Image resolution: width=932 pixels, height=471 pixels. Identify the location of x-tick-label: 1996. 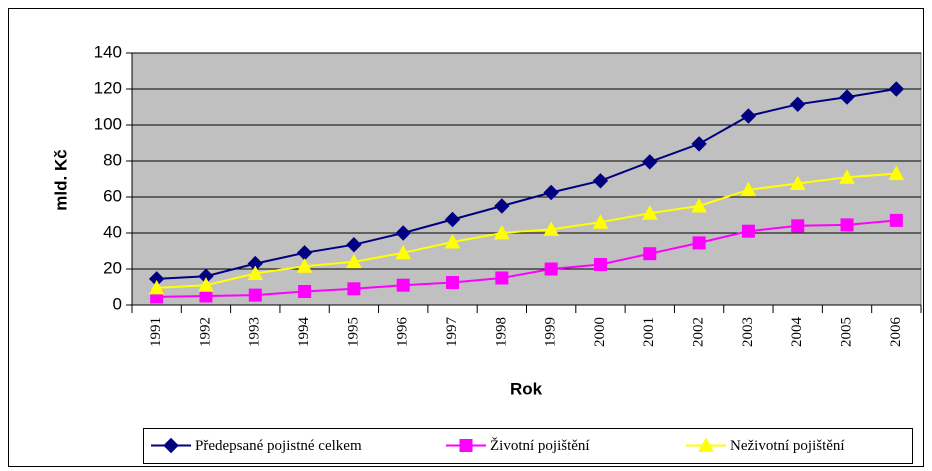
(403, 332).